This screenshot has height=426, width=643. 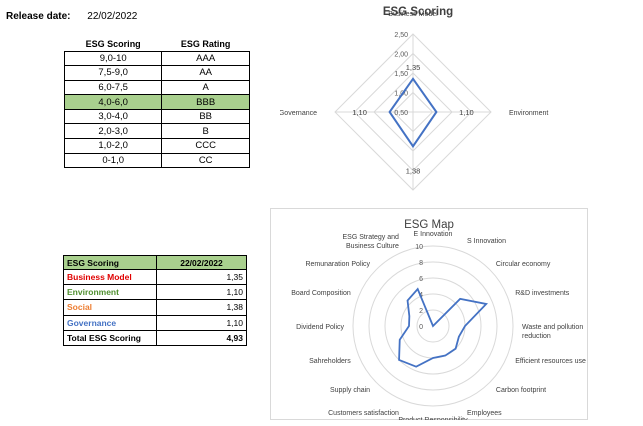 I want to click on rating-cell: BB, so click(x=205, y=116).